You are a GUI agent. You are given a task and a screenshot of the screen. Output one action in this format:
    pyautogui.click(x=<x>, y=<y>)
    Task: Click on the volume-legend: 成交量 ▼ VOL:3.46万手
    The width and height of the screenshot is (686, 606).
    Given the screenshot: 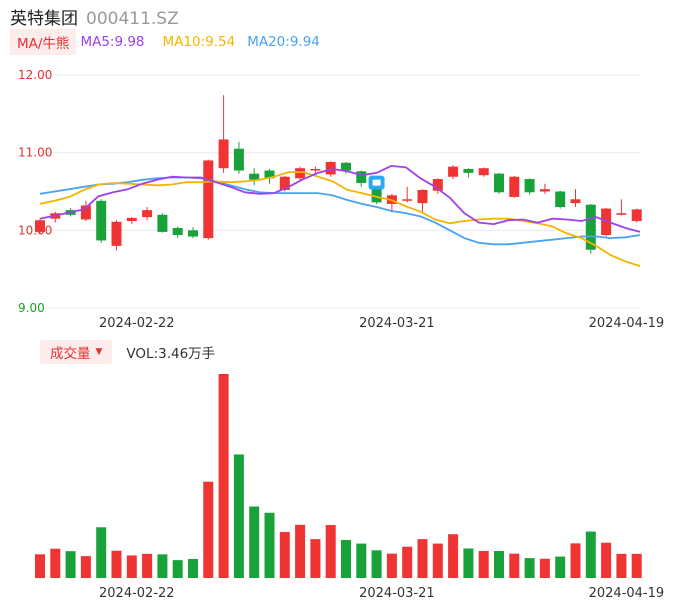 What is the action you would take?
    pyautogui.click(x=128, y=352)
    